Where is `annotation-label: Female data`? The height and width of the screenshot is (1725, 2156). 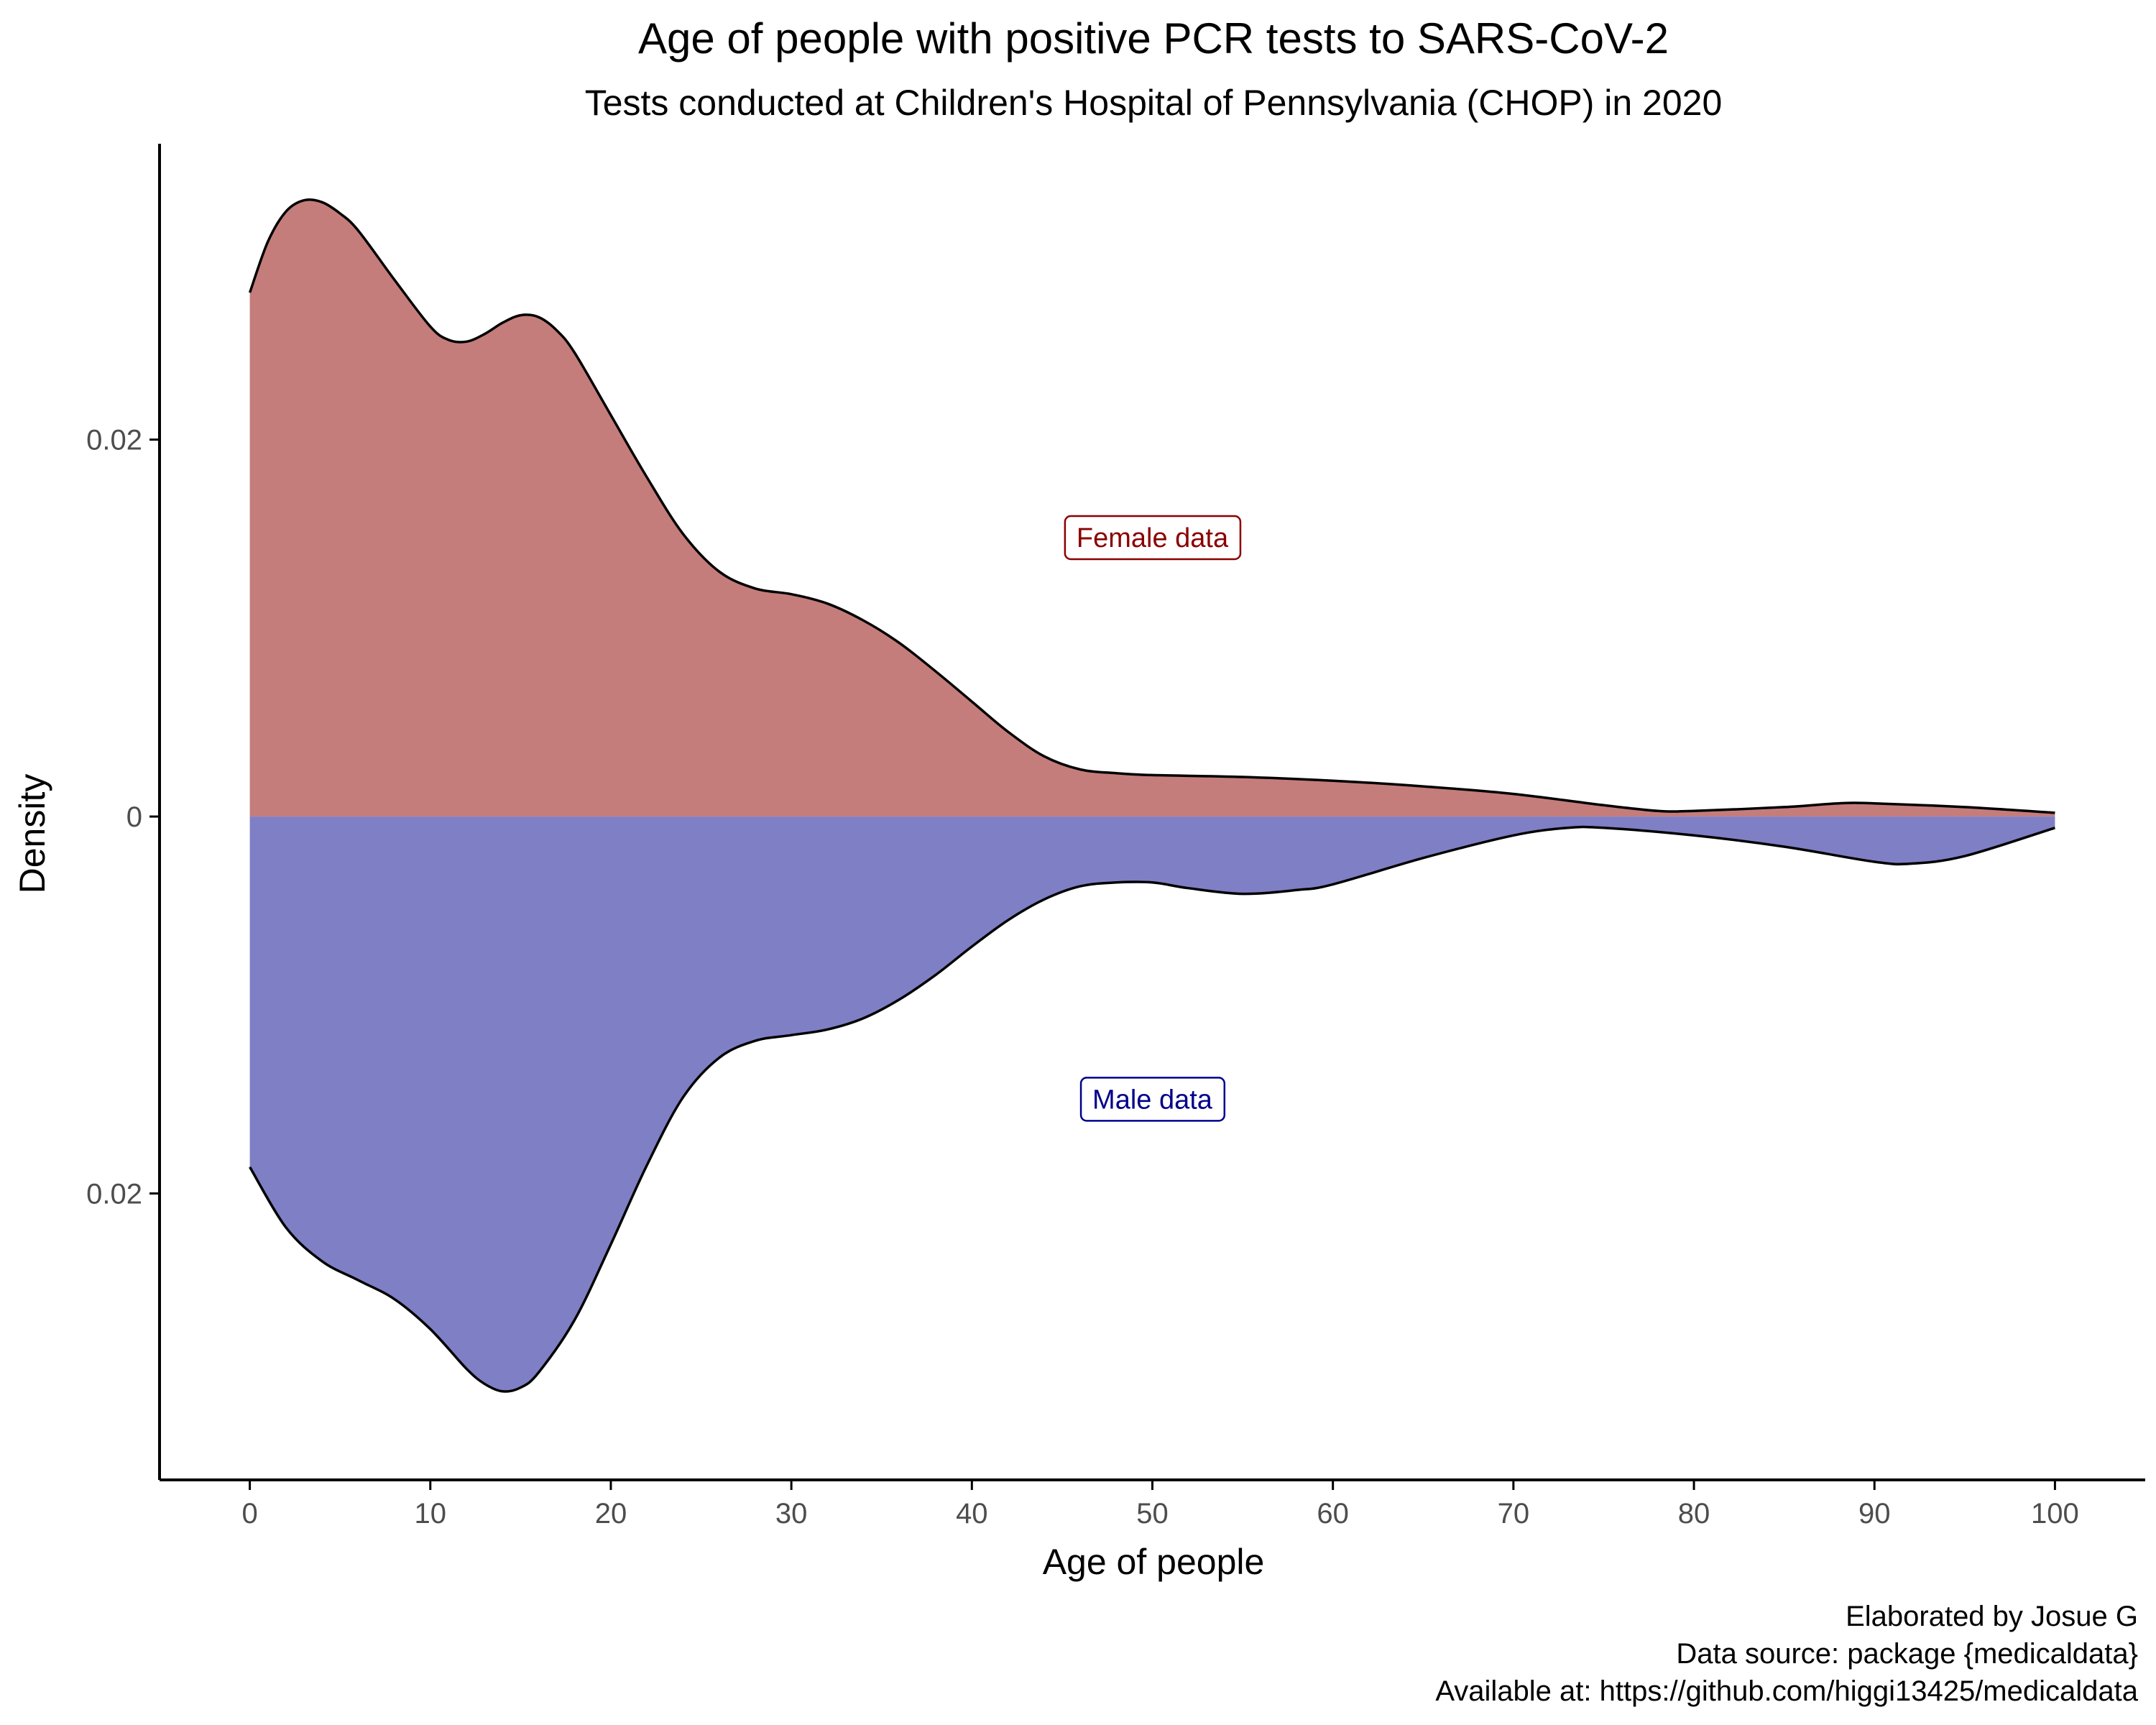
annotation-label: Female data is located at coordinates (1153, 538).